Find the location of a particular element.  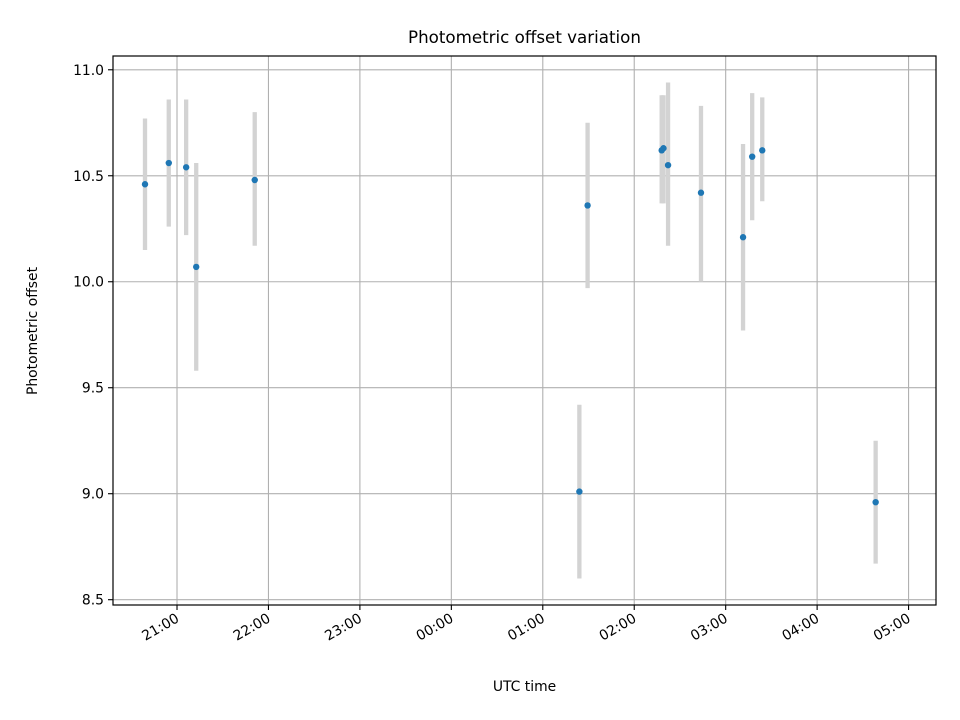

x-tick-label: 05:00 is located at coordinates (892, 628).